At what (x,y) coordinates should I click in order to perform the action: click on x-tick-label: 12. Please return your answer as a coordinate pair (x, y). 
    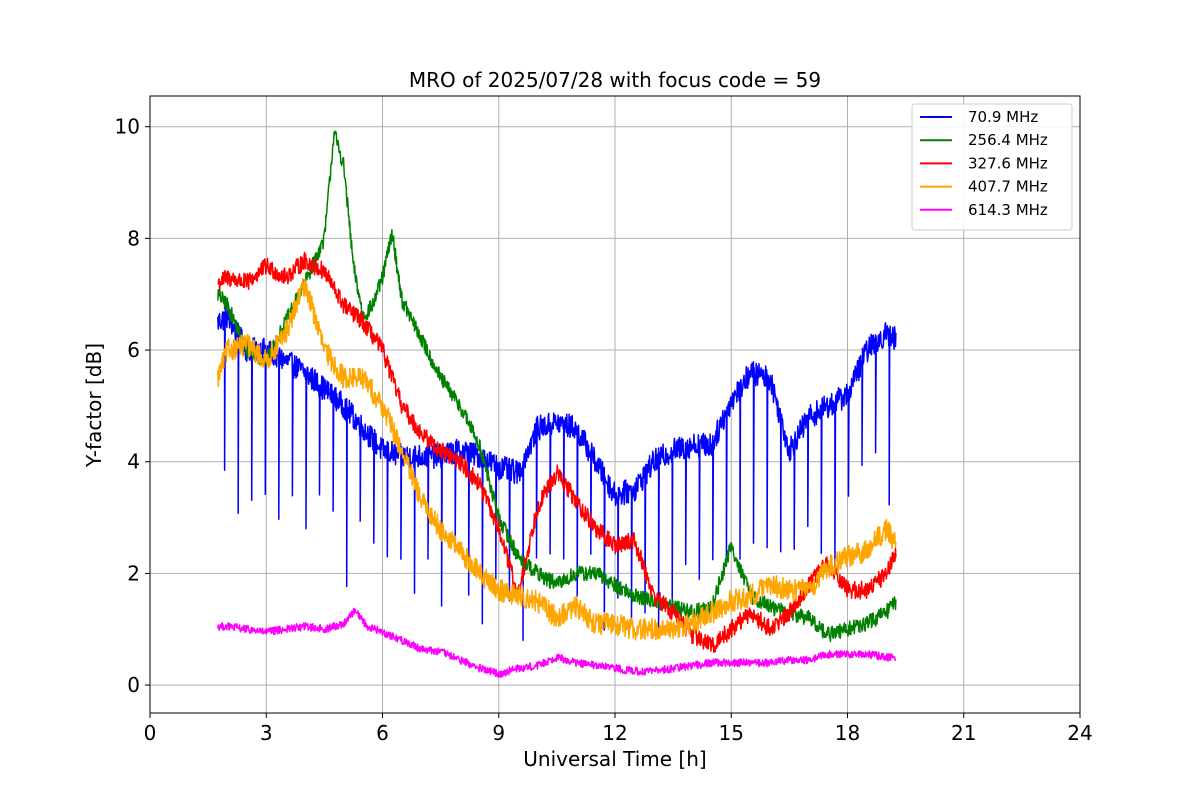
    Looking at the image, I should click on (614, 733).